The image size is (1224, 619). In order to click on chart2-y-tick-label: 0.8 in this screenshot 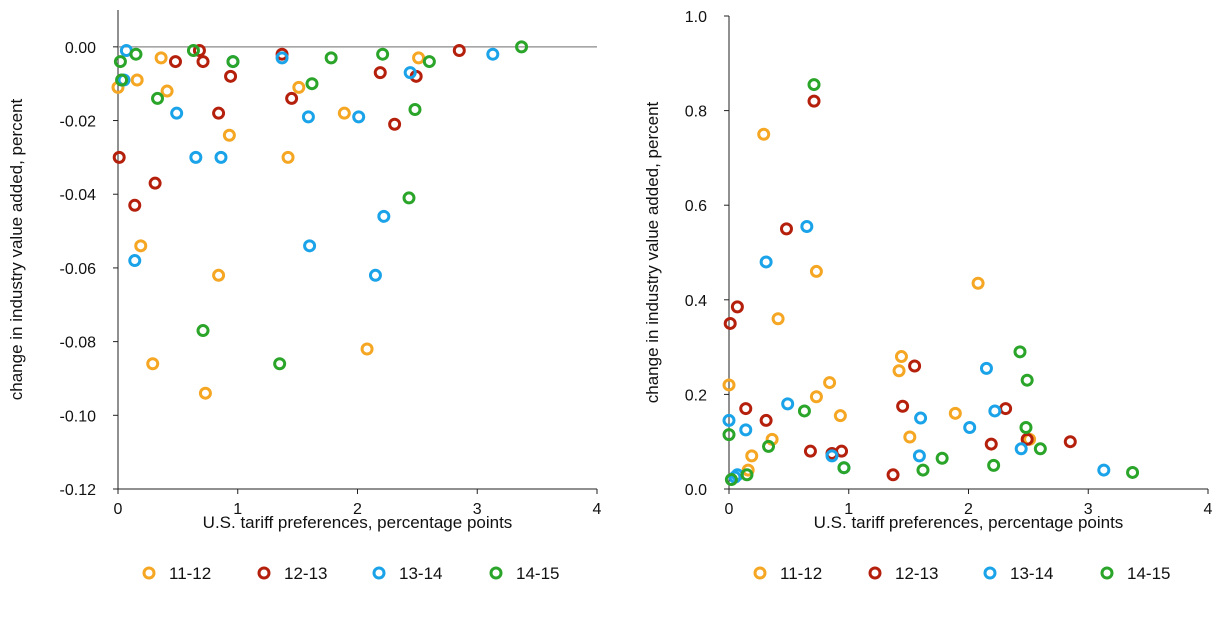, I will do `click(696, 112)`.